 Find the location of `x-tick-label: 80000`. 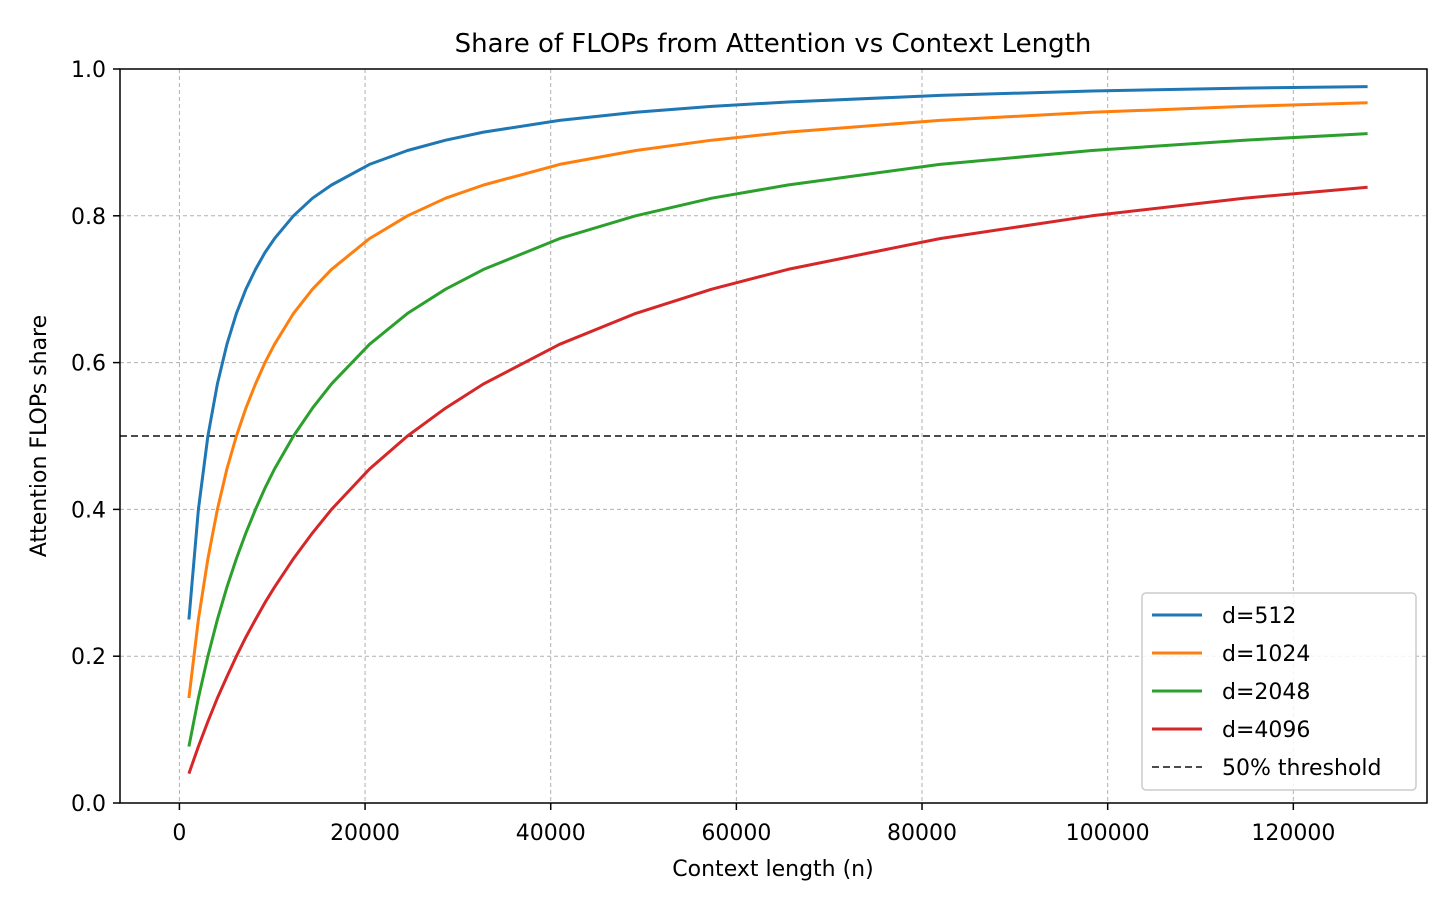

x-tick-label: 80000 is located at coordinates (922, 833).